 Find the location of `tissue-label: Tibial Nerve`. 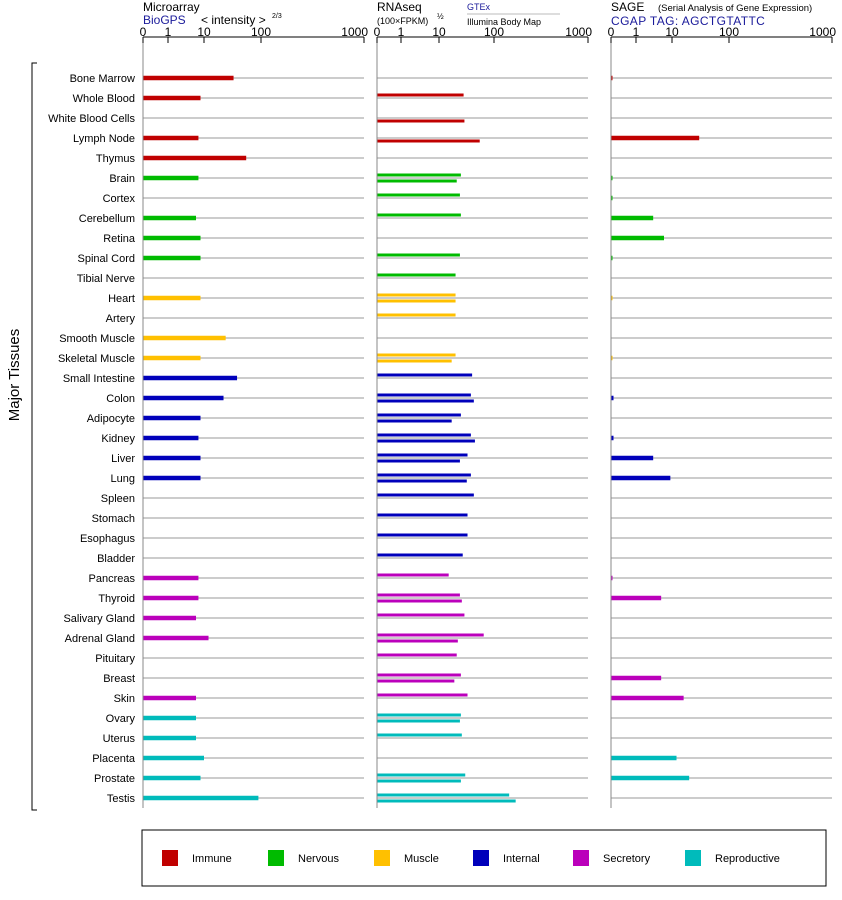

tissue-label: Tibial Nerve is located at coordinates (106, 279).